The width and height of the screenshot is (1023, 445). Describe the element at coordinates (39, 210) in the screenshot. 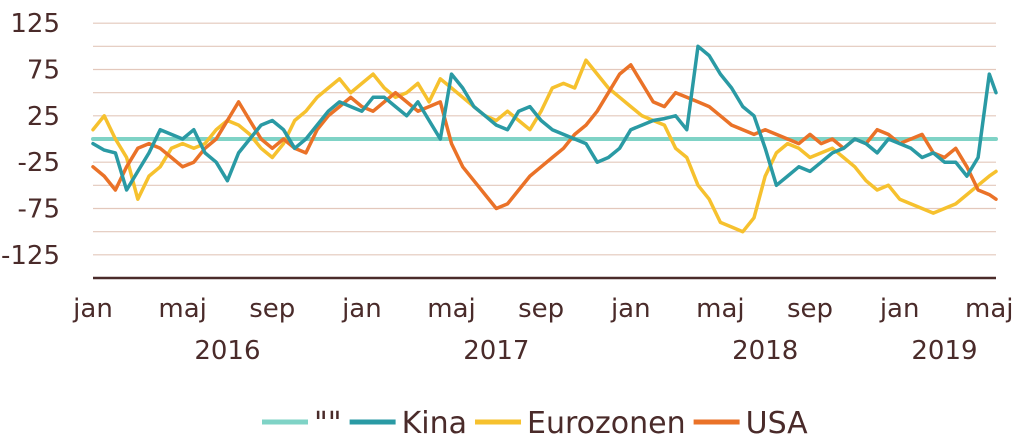

I see `y-tick-label: -75` at that location.